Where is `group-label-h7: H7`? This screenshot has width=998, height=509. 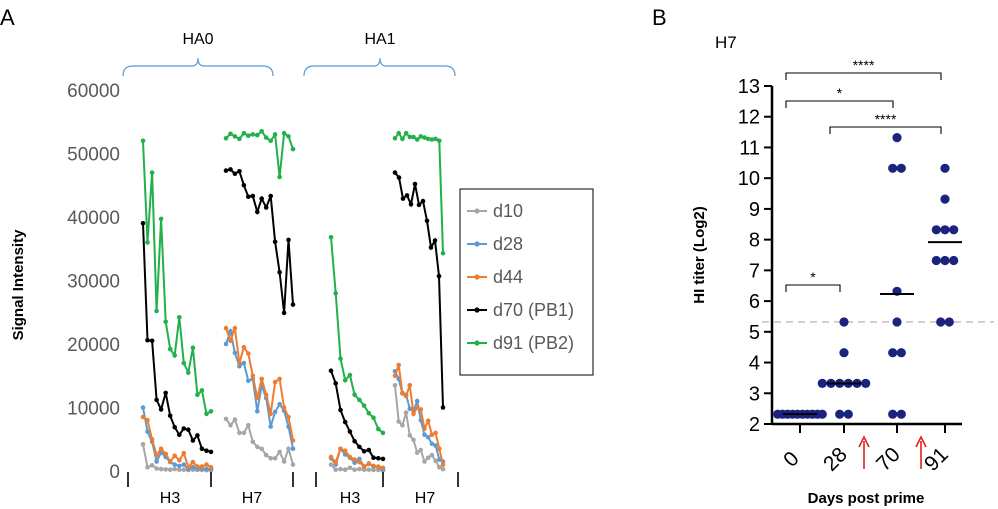
group-label-h7: H7 is located at coordinates (425, 498).